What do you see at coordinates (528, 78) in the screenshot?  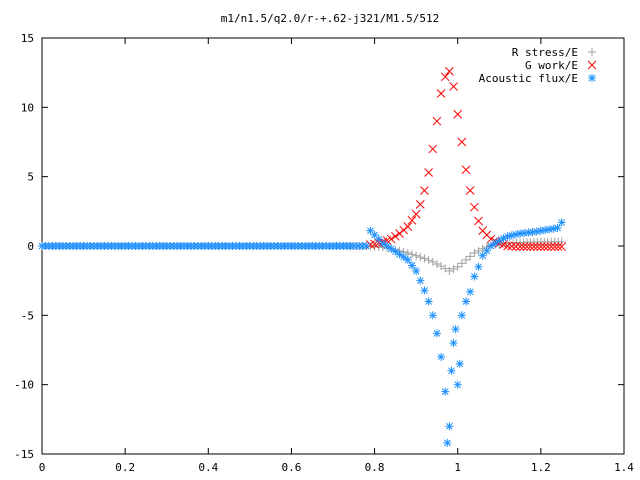 I see `legend-label: Acoustic flux/E` at bounding box center [528, 78].